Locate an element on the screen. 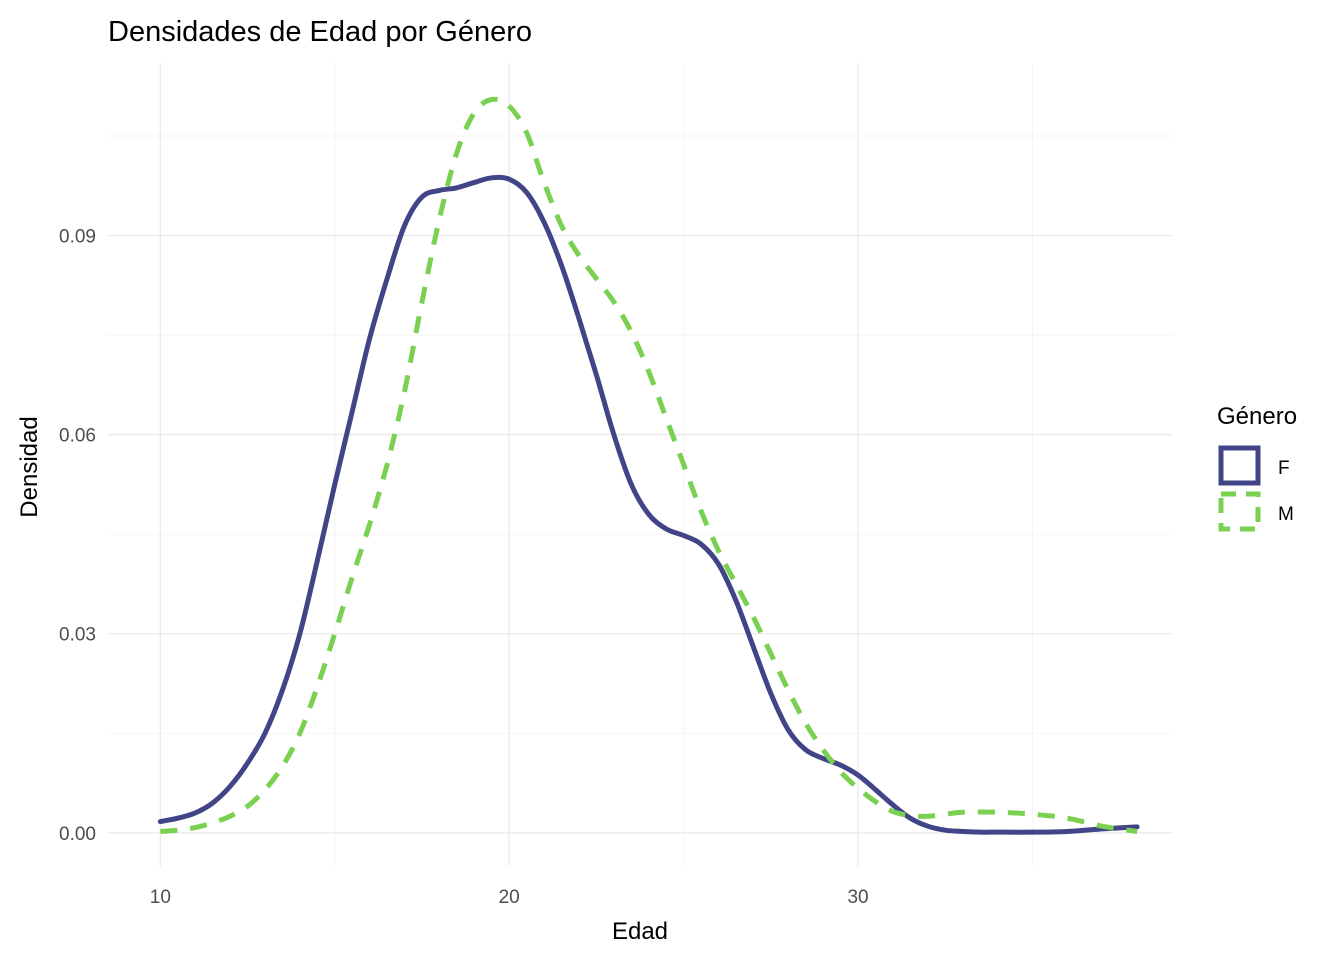  legend-items: FM is located at coordinates (1256, 488).